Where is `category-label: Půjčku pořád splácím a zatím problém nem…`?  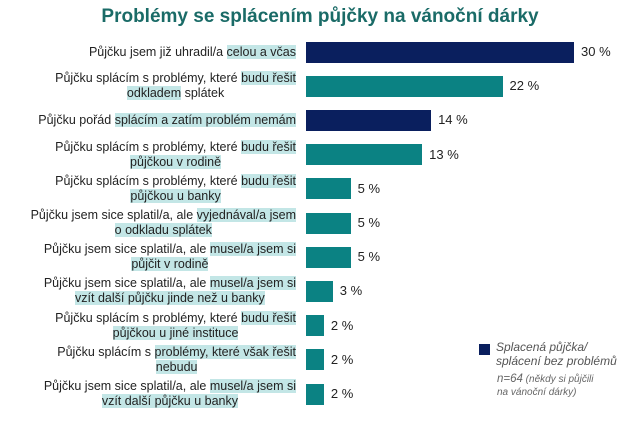 category-label: Půjčku pořád splácím a zatím problém nem… is located at coordinates (148, 120).